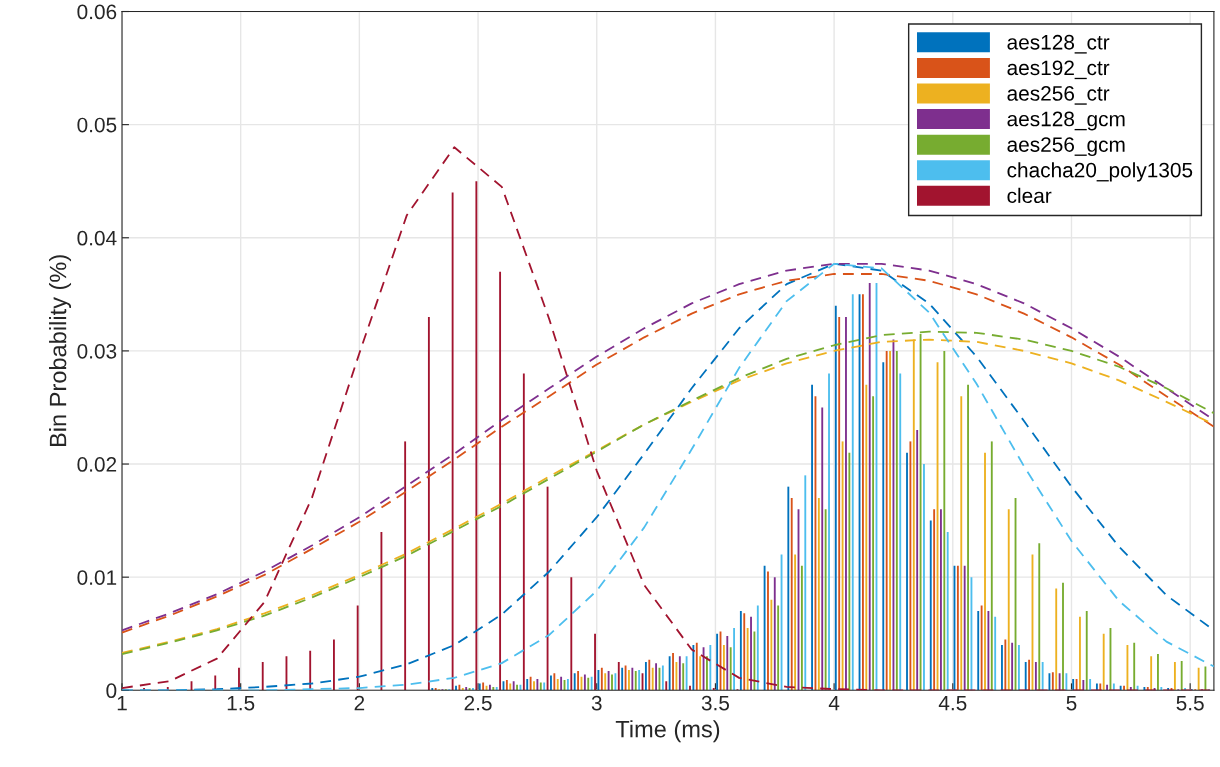  Describe the element at coordinates (1066, 147) in the screenshot. I see `legend-label: aes256_gcm` at that location.